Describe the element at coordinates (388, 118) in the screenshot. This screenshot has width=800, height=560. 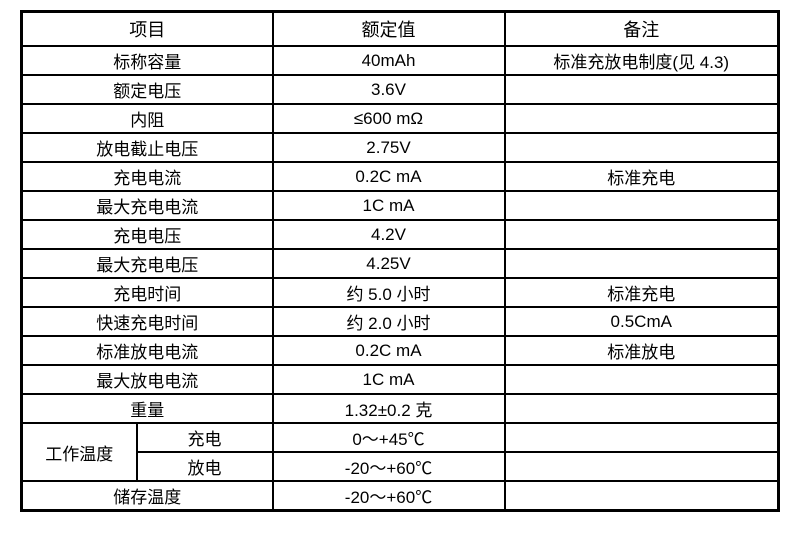
I see `cell-rated-value: ≤600 mΩ` at that location.